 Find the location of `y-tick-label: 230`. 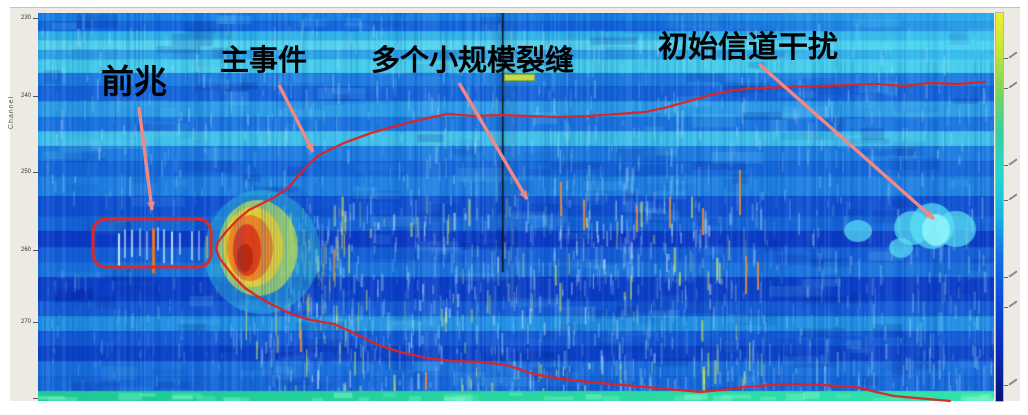

y-tick-label: 230 is located at coordinates (25, 18).